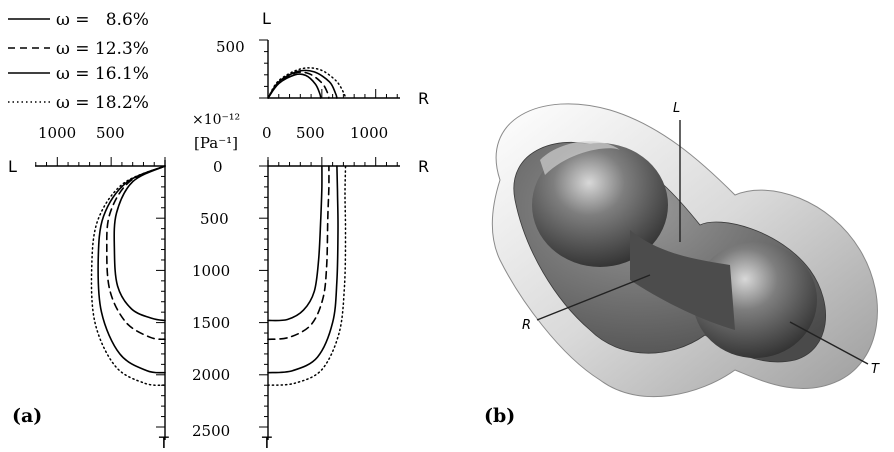 The height and width of the screenshot is (452, 894). I want to click on panel-label-b: (b), so click(499, 416).